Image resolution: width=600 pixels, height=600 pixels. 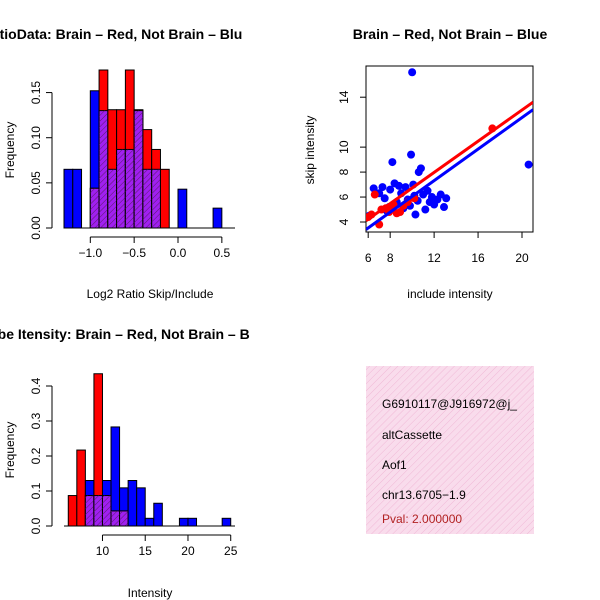 What do you see at coordinates (231, 551) in the screenshot?
I see `hist2-x-tick-label: 25` at bounding box center [231, 551].